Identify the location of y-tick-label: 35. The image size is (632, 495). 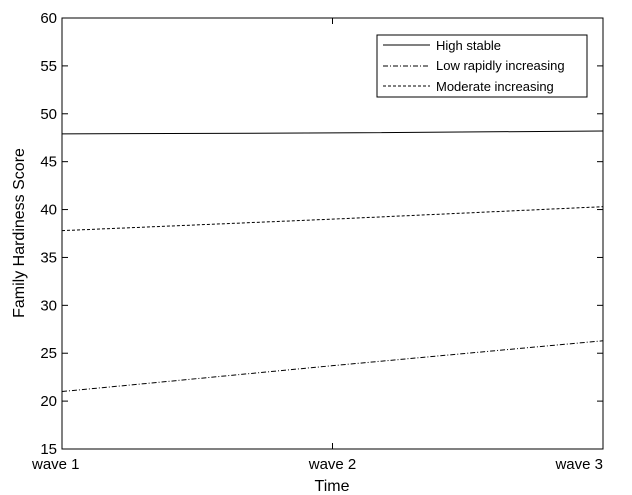
(48, 257).